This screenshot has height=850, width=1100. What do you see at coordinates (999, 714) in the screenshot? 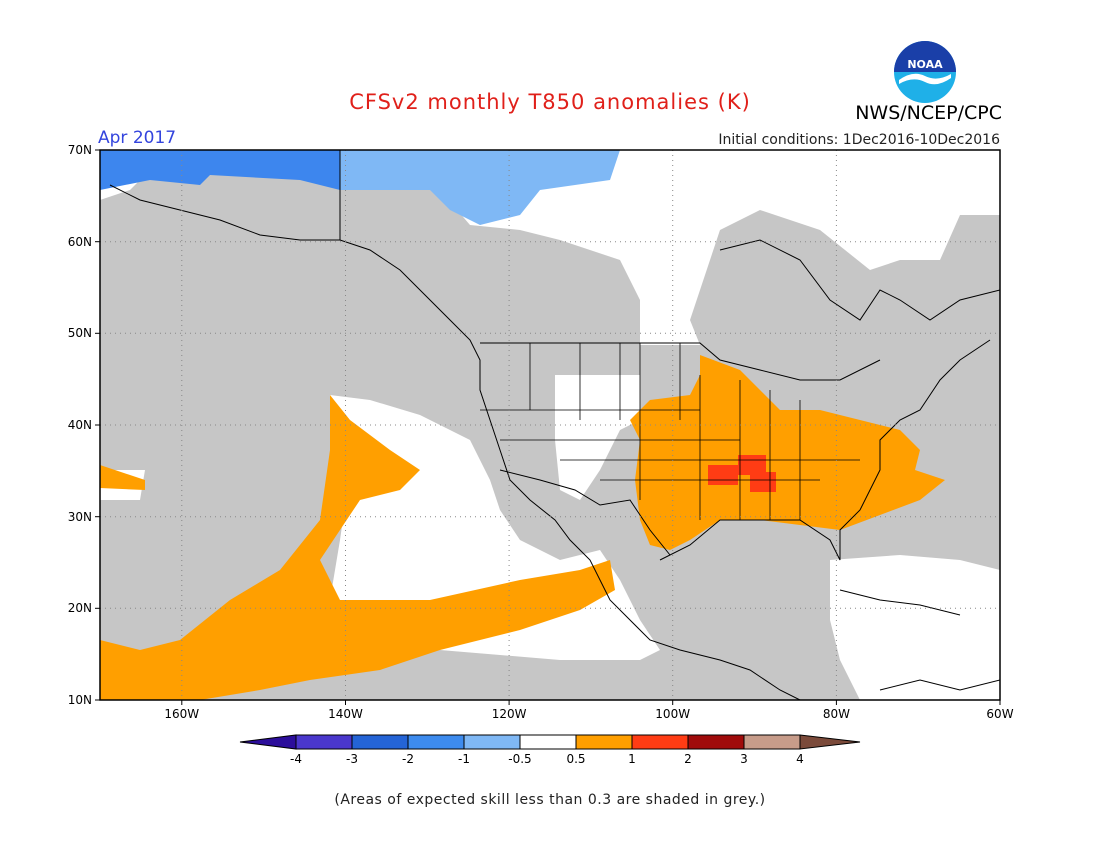
I see `lon-label-60w: 60W` at bounding box center [999, 714].